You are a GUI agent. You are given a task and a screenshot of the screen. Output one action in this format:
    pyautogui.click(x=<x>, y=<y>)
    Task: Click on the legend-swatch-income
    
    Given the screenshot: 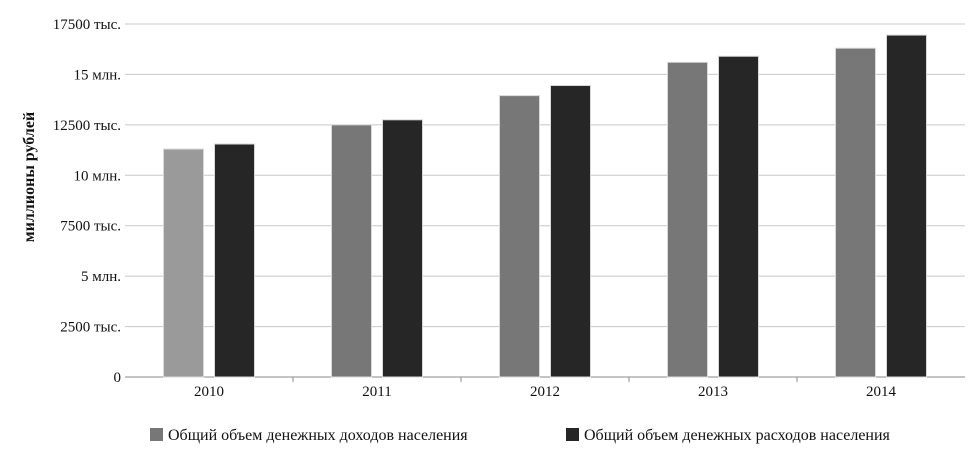 What is the action you would take?
    pyautogui.click(x=156, y=434)
    